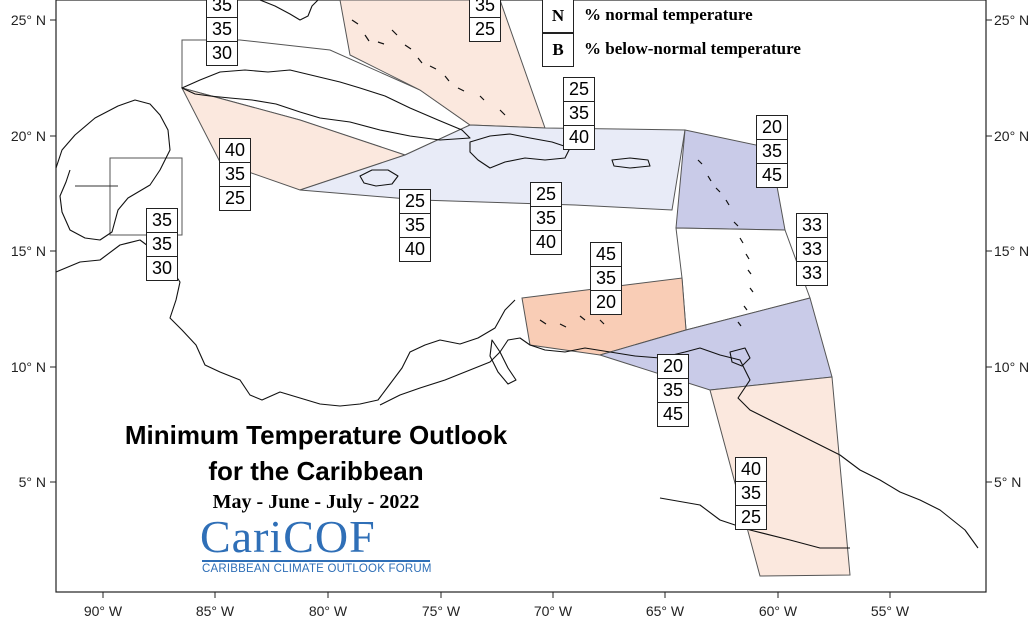  Describe the element at coordinates (520, 151) in the screenshot. I see `coastline-hispaniola` at that location.